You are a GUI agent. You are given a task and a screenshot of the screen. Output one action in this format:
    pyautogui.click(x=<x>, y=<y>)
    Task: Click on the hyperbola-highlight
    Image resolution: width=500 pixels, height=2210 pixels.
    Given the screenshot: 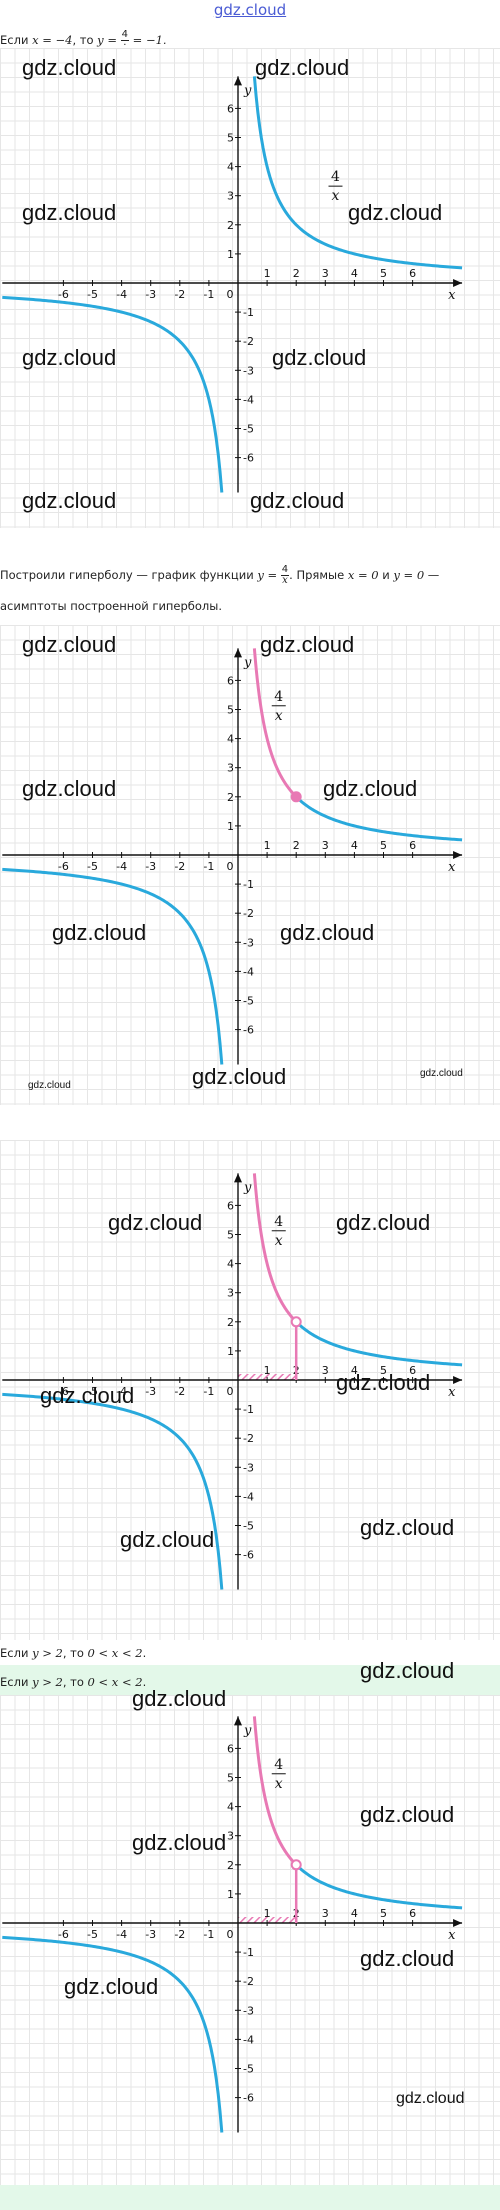 What is the action you would take?
    pyautogui.click(x=275, y=1248)
    